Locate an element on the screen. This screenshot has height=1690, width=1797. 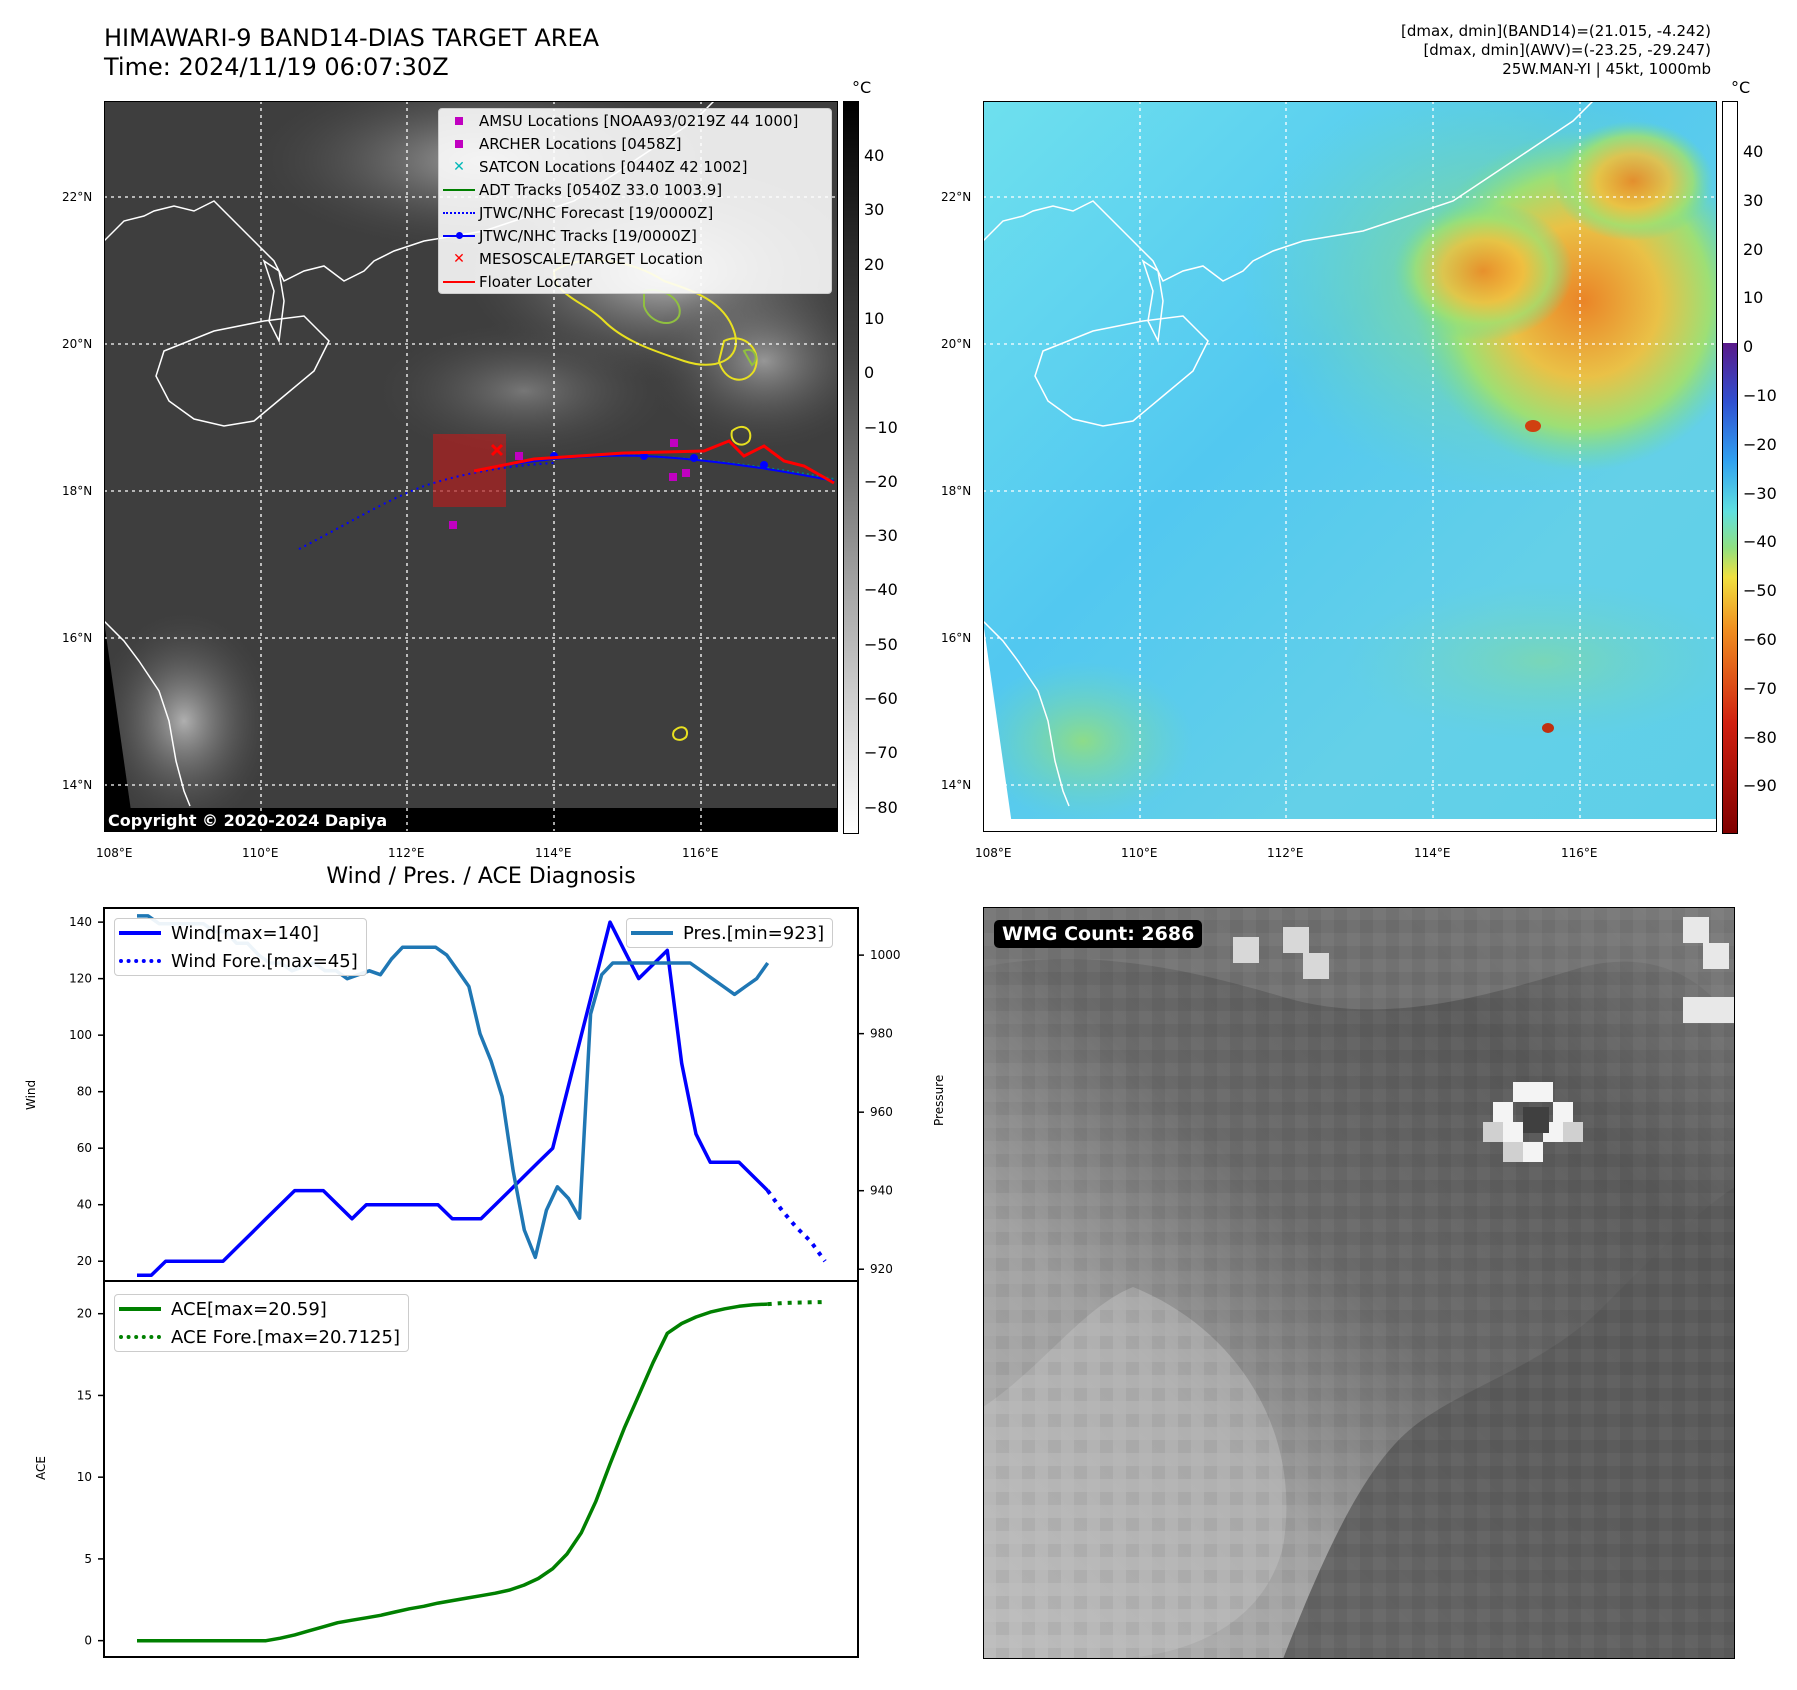
wind-axis-tick-label: 20 is located at coordinates (84, 1261).